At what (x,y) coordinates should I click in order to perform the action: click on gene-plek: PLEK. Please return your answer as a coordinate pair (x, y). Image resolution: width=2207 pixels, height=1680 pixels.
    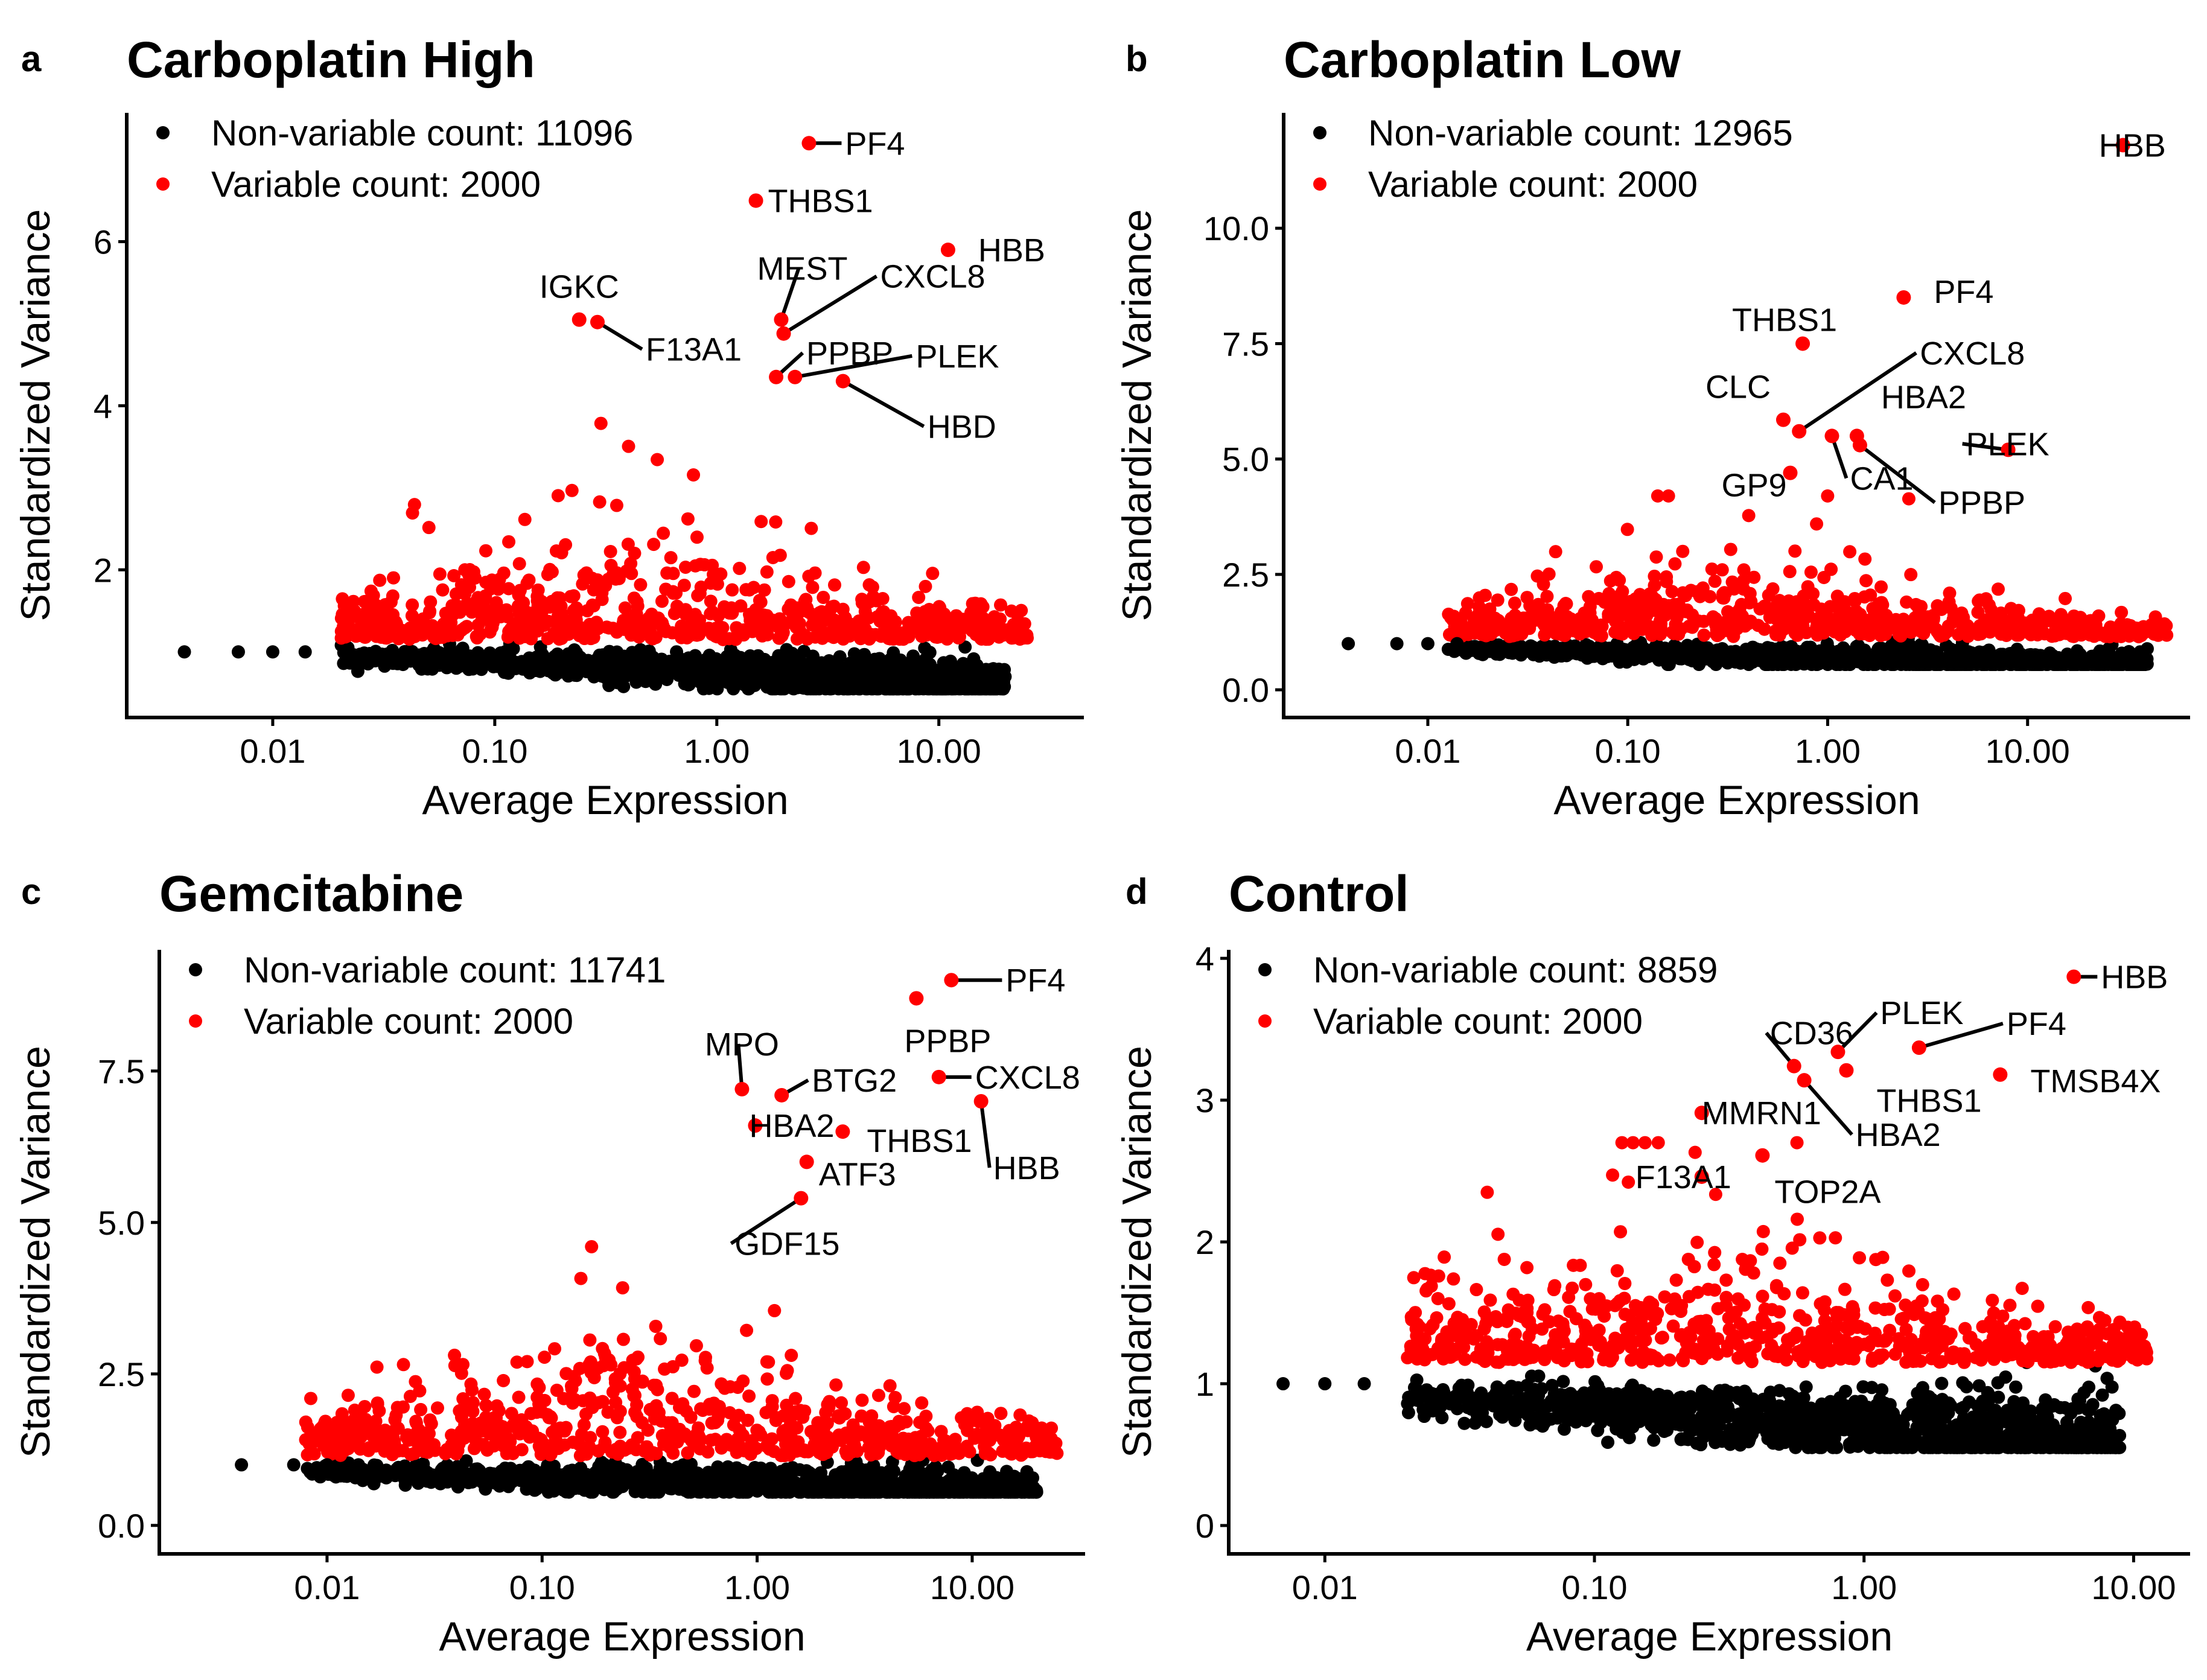
    Looking at the image, I should click on (893, 362).